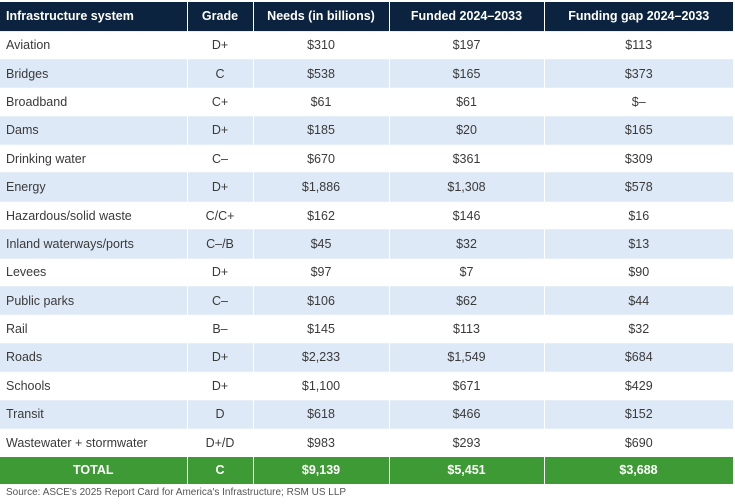 This screenshot has width=735, height=504. Describe the element at coordinates (321, 45) in the screenshot. I see `needs-cell: $310` at that location.